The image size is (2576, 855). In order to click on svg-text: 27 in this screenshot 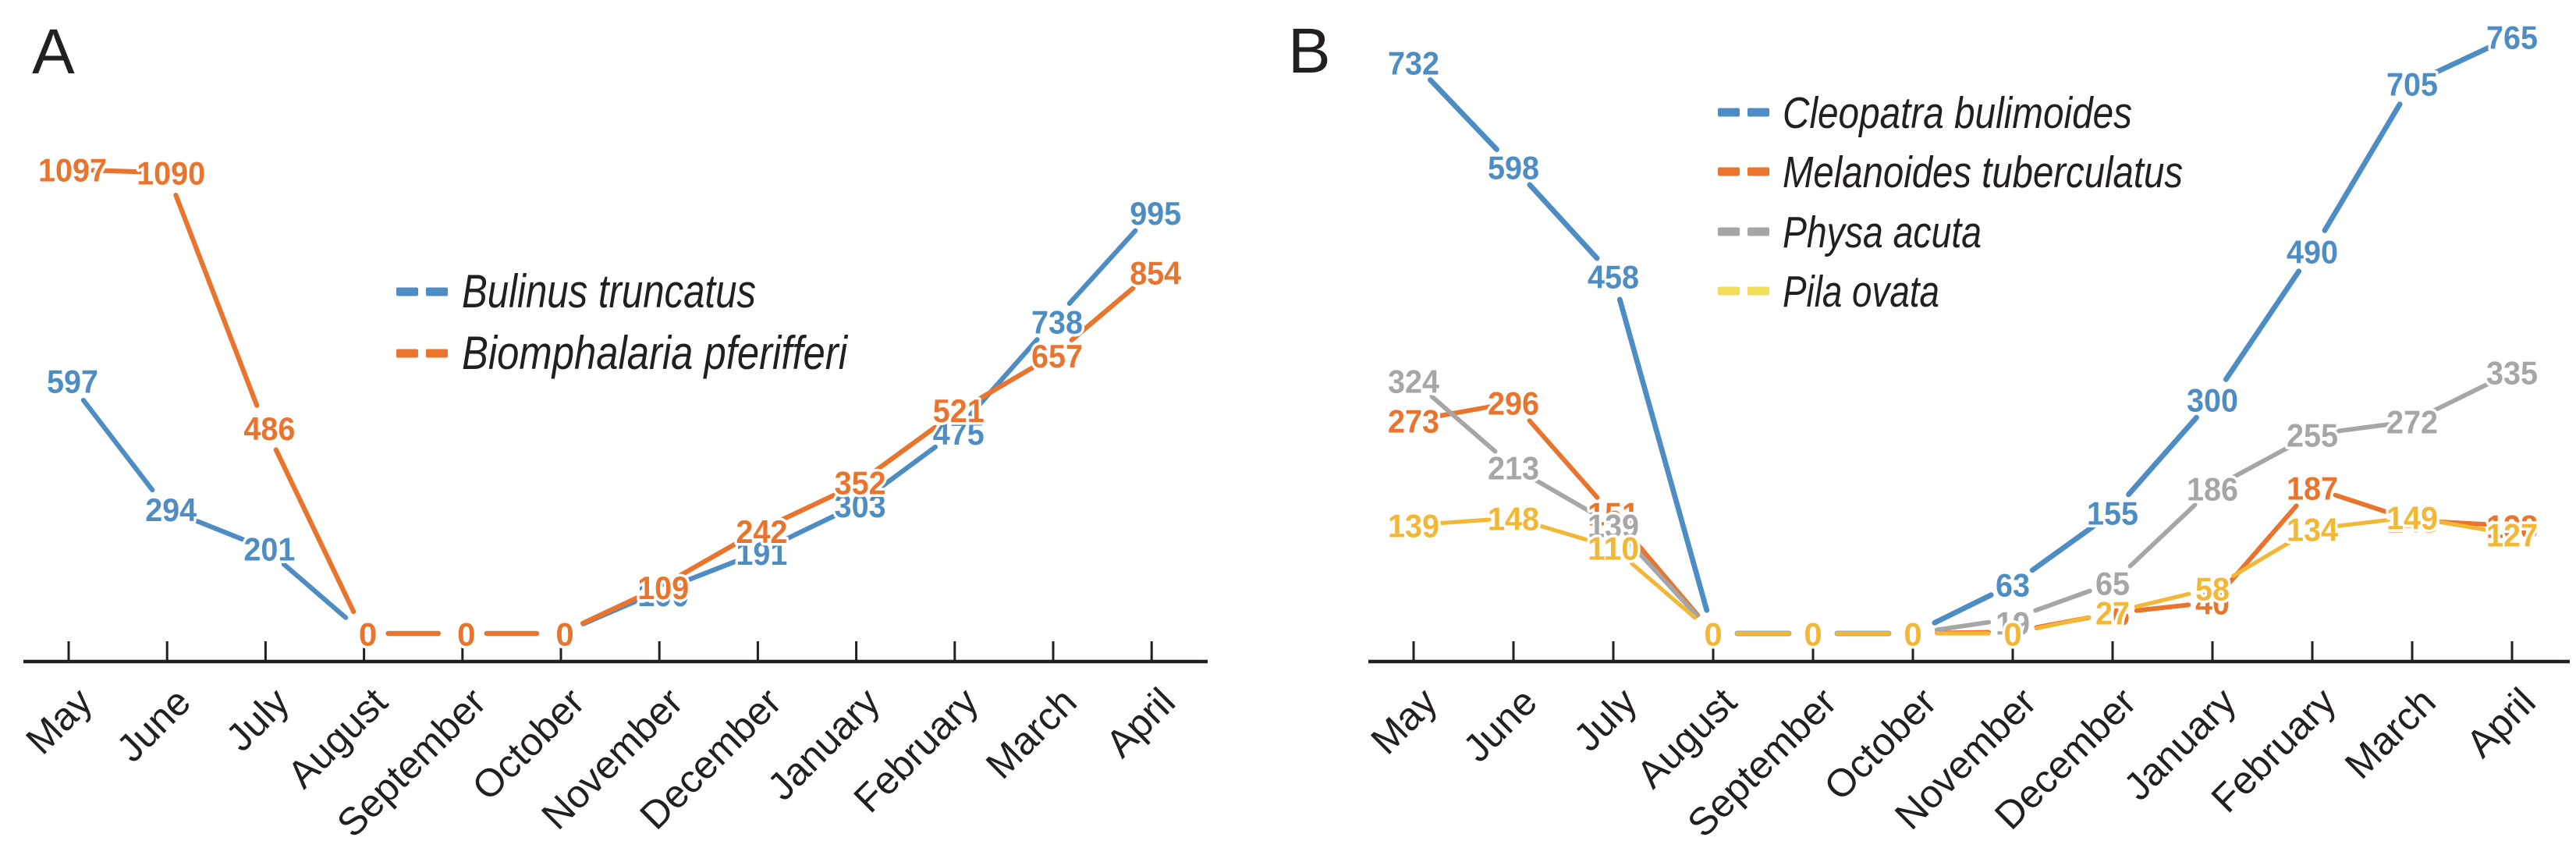, I will do `click(2112, 612)`.